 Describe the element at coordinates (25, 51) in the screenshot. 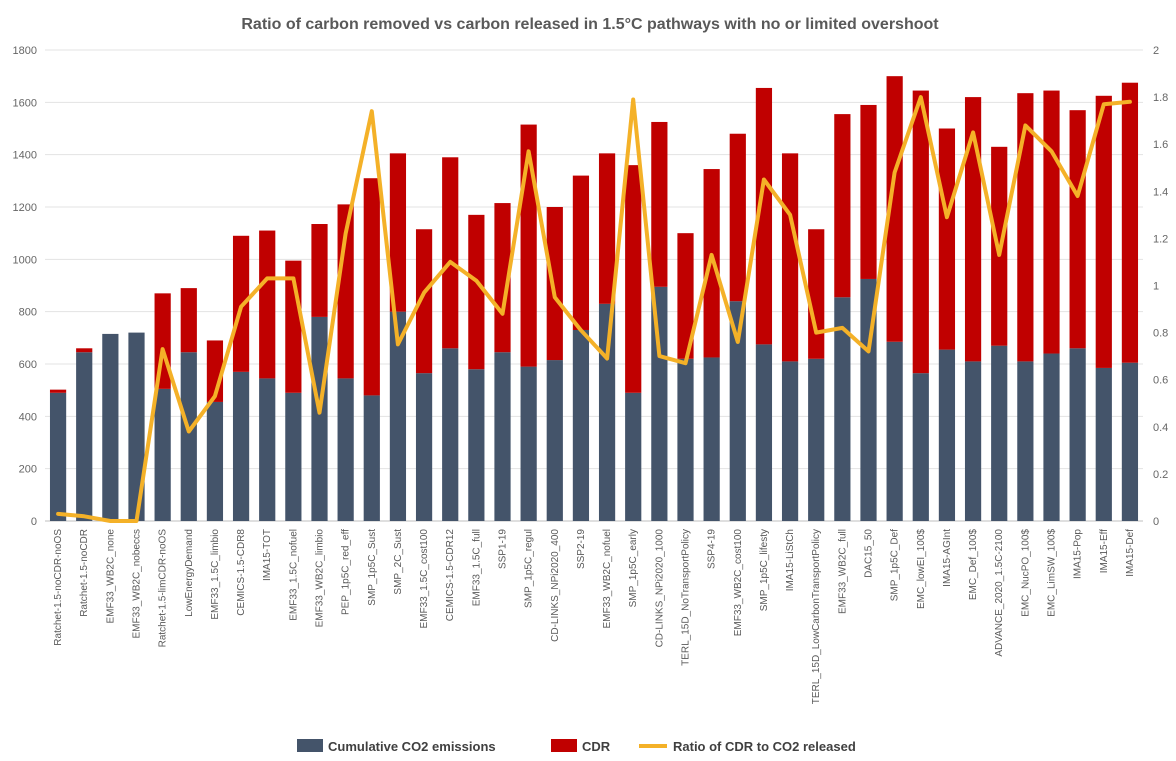

I see `y-tick-label: 1800` at that location.